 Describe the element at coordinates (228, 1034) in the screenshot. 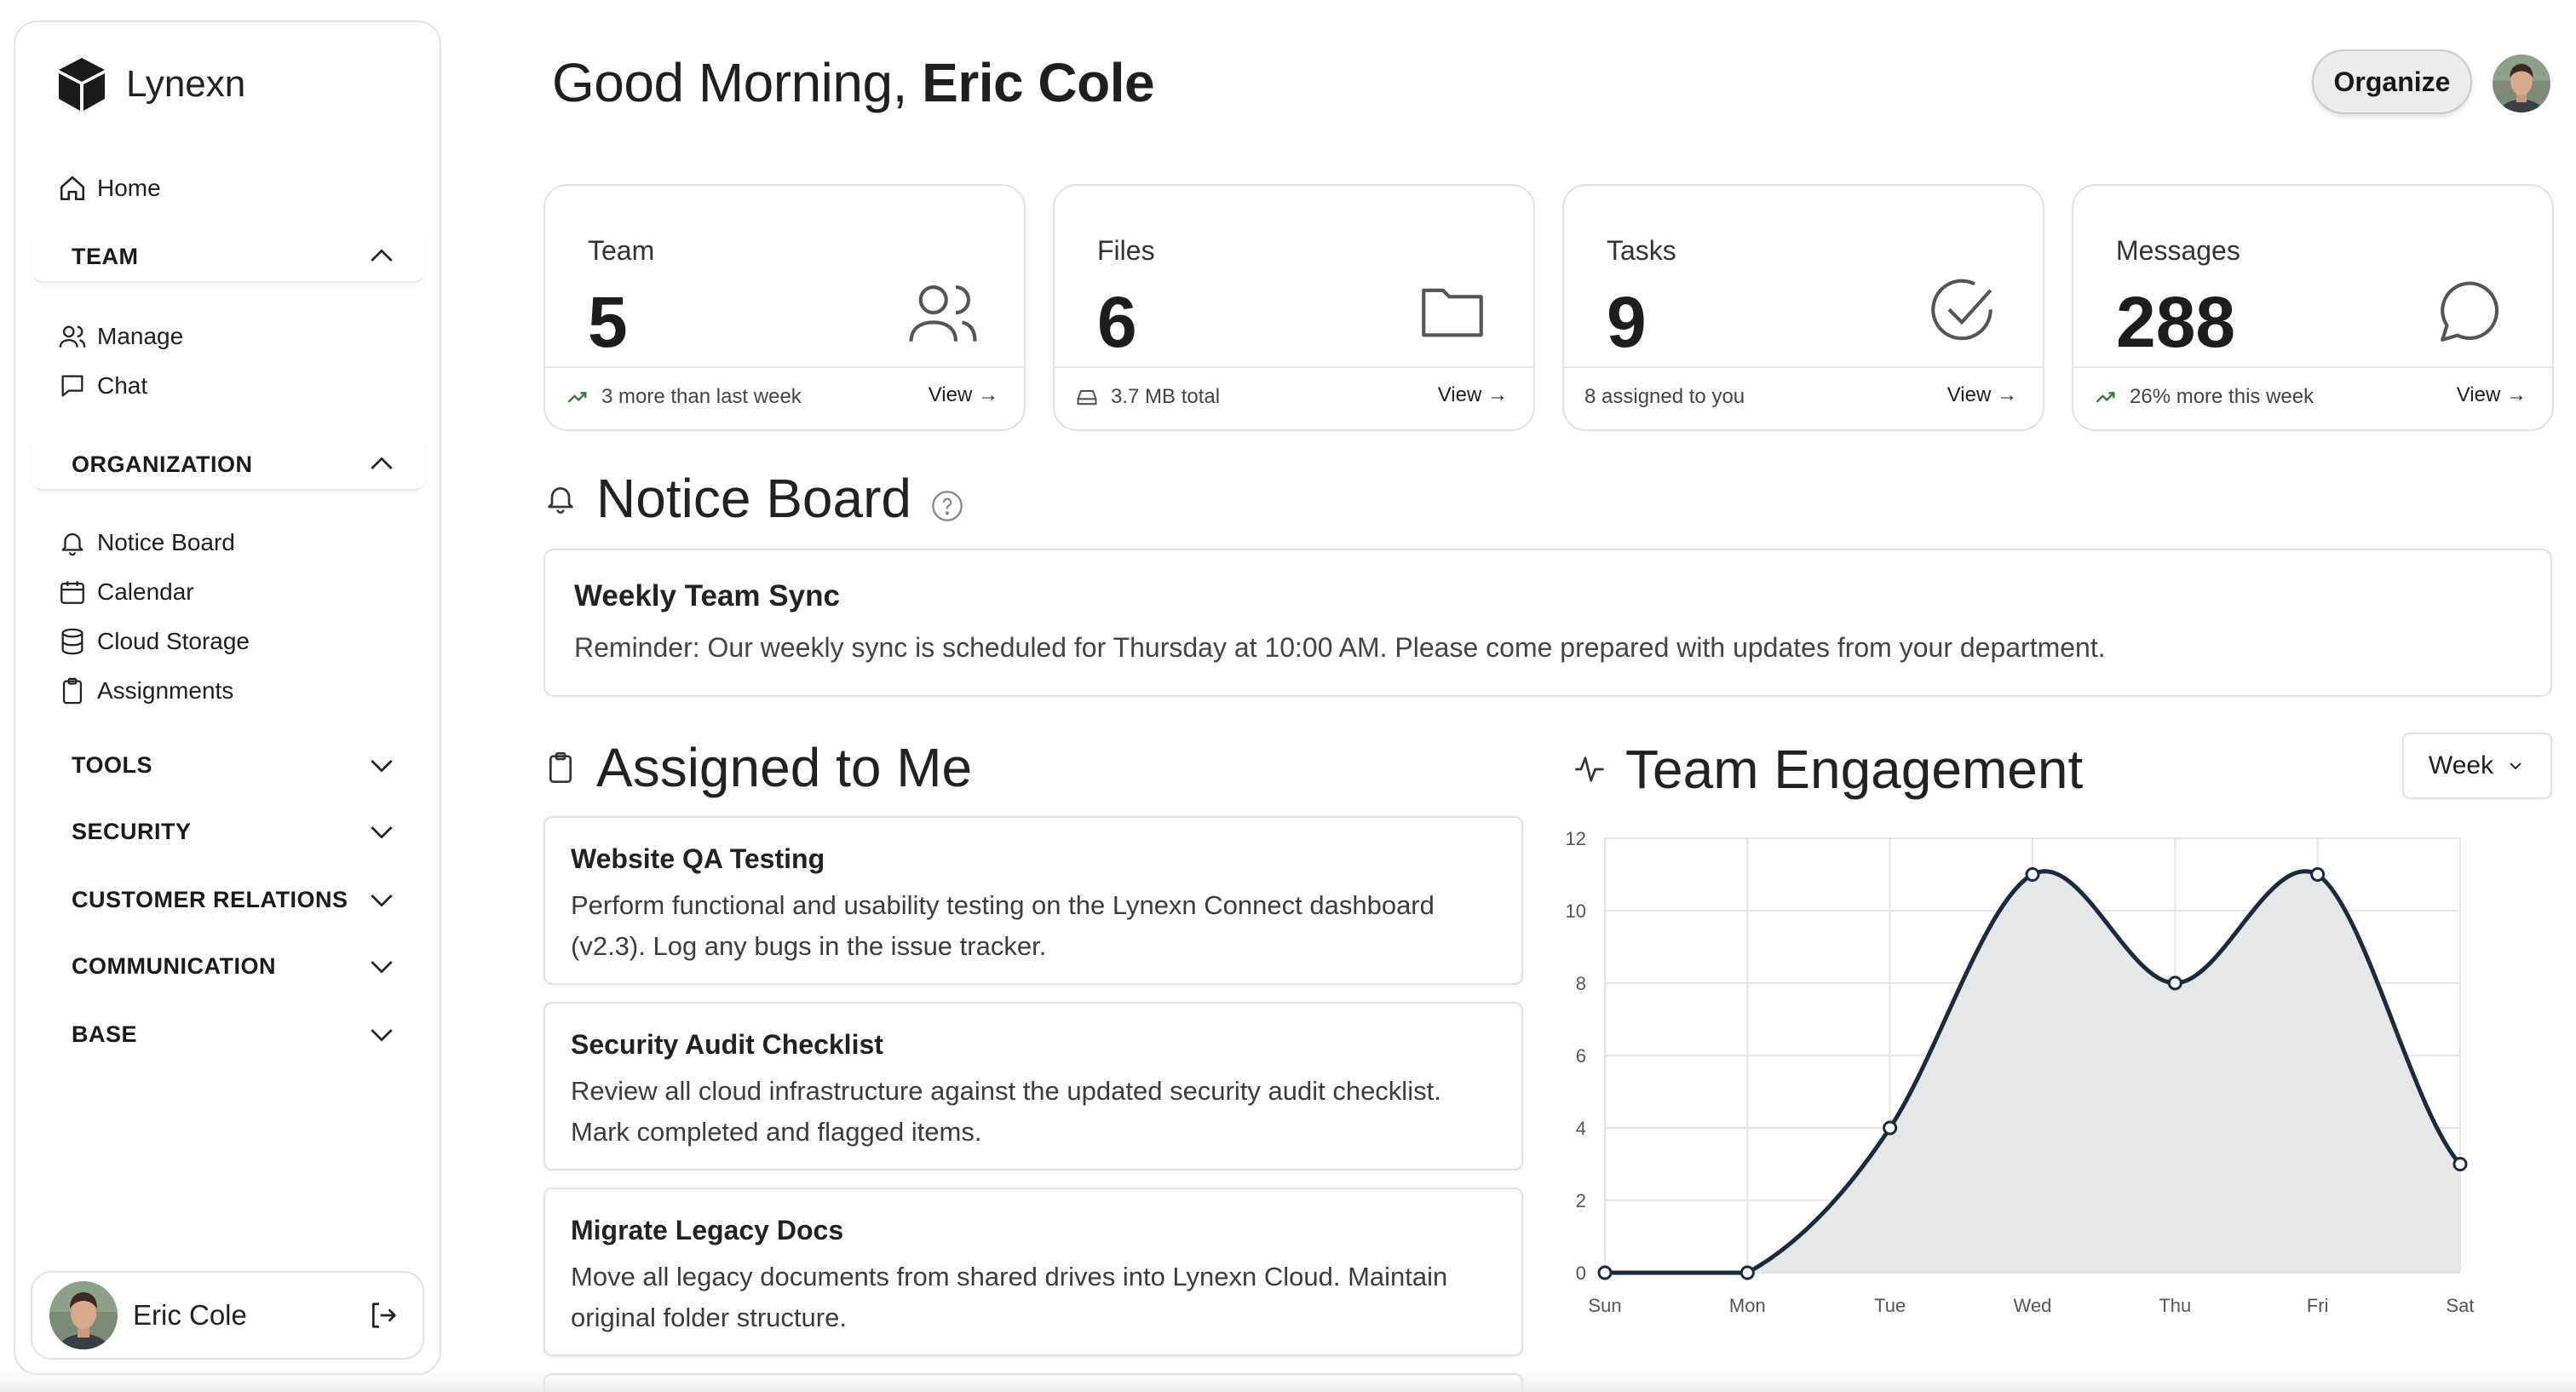

I see `section-toggle-base: BASE` at that location.